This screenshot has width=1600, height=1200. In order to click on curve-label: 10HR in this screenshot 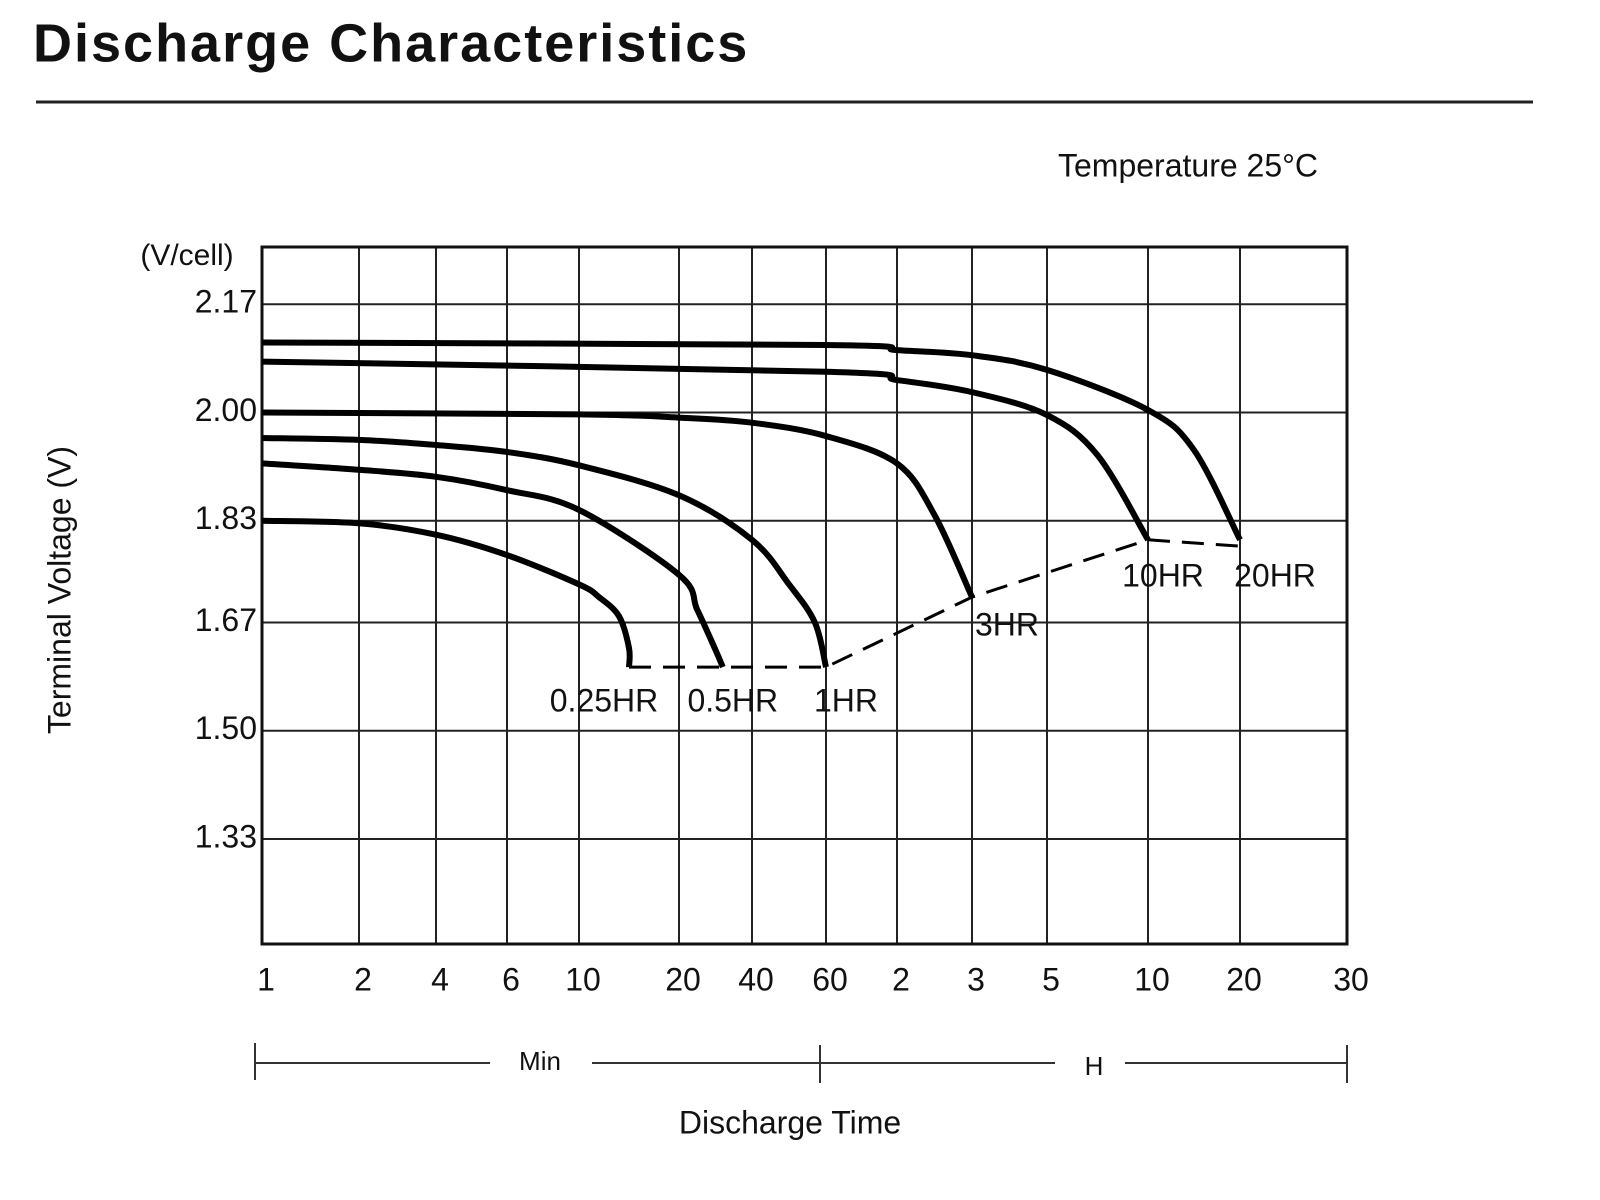, I will do `click(1163, 575)`.